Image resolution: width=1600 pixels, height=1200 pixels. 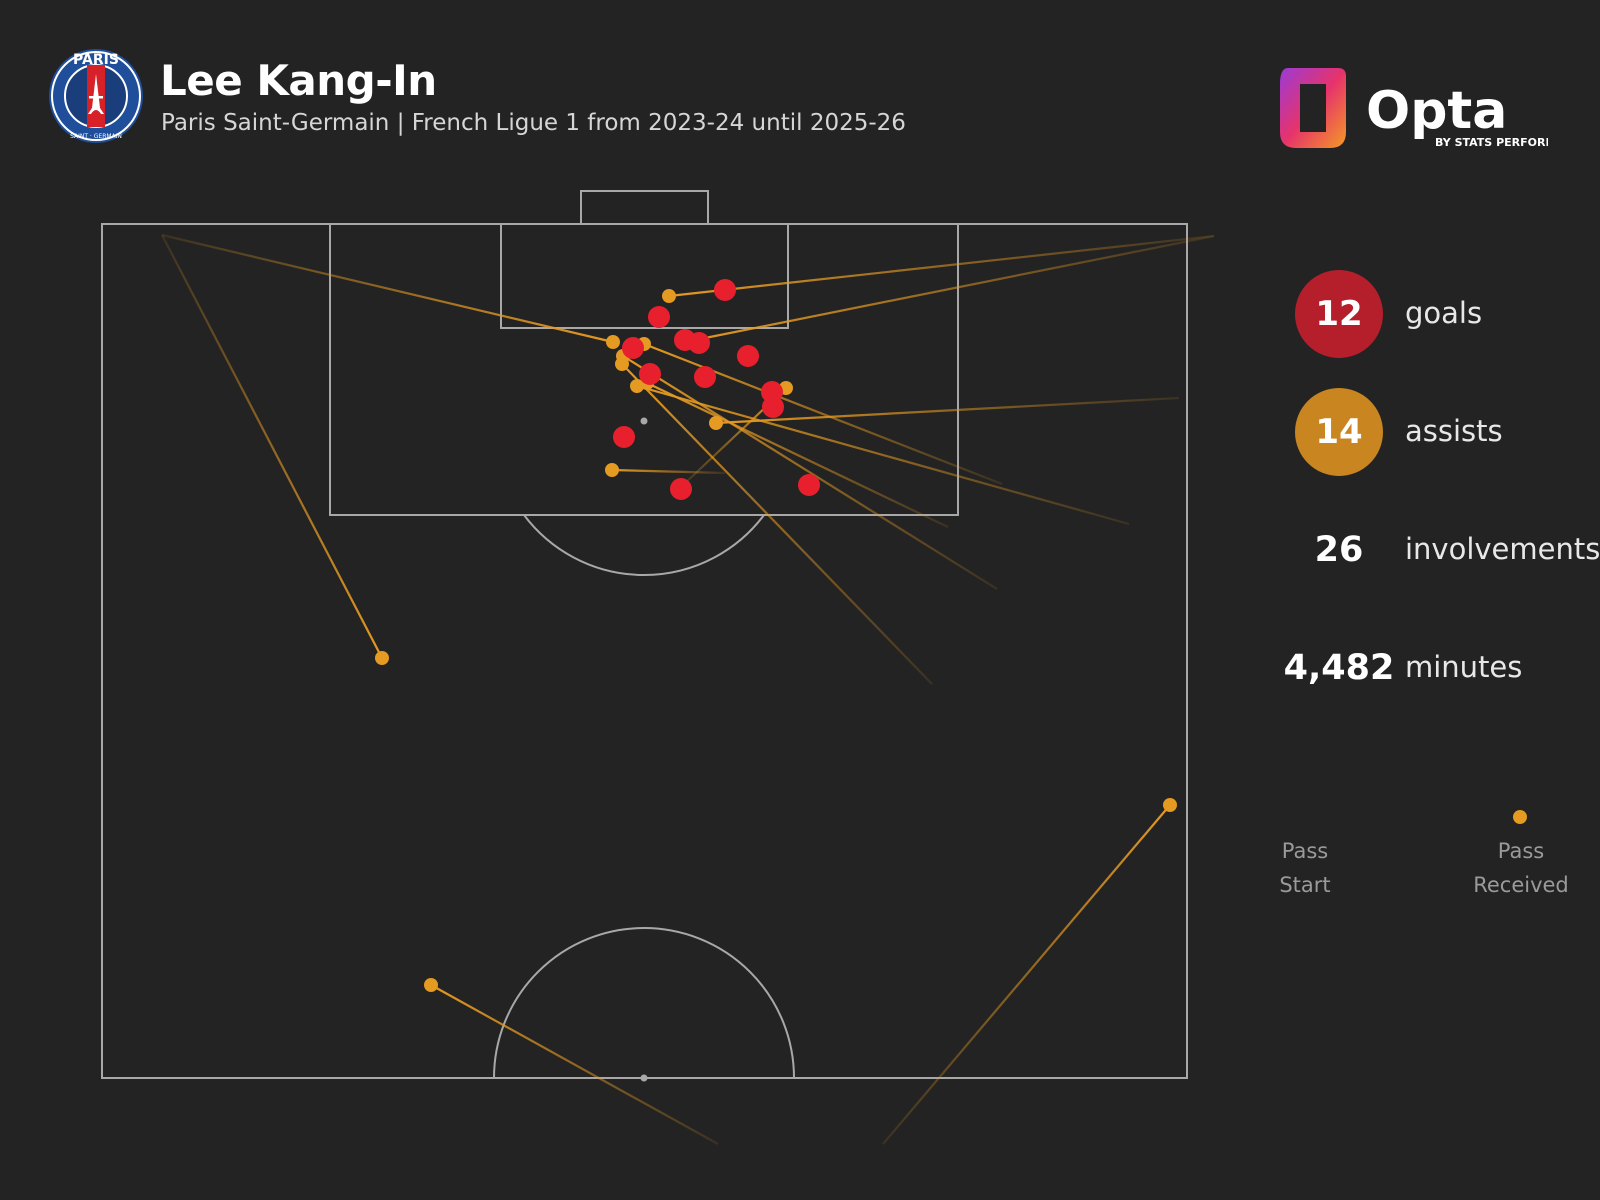 I want to click on psg-crest: PARIS SAINT · GERMAIN, so click(x=96, y=96).